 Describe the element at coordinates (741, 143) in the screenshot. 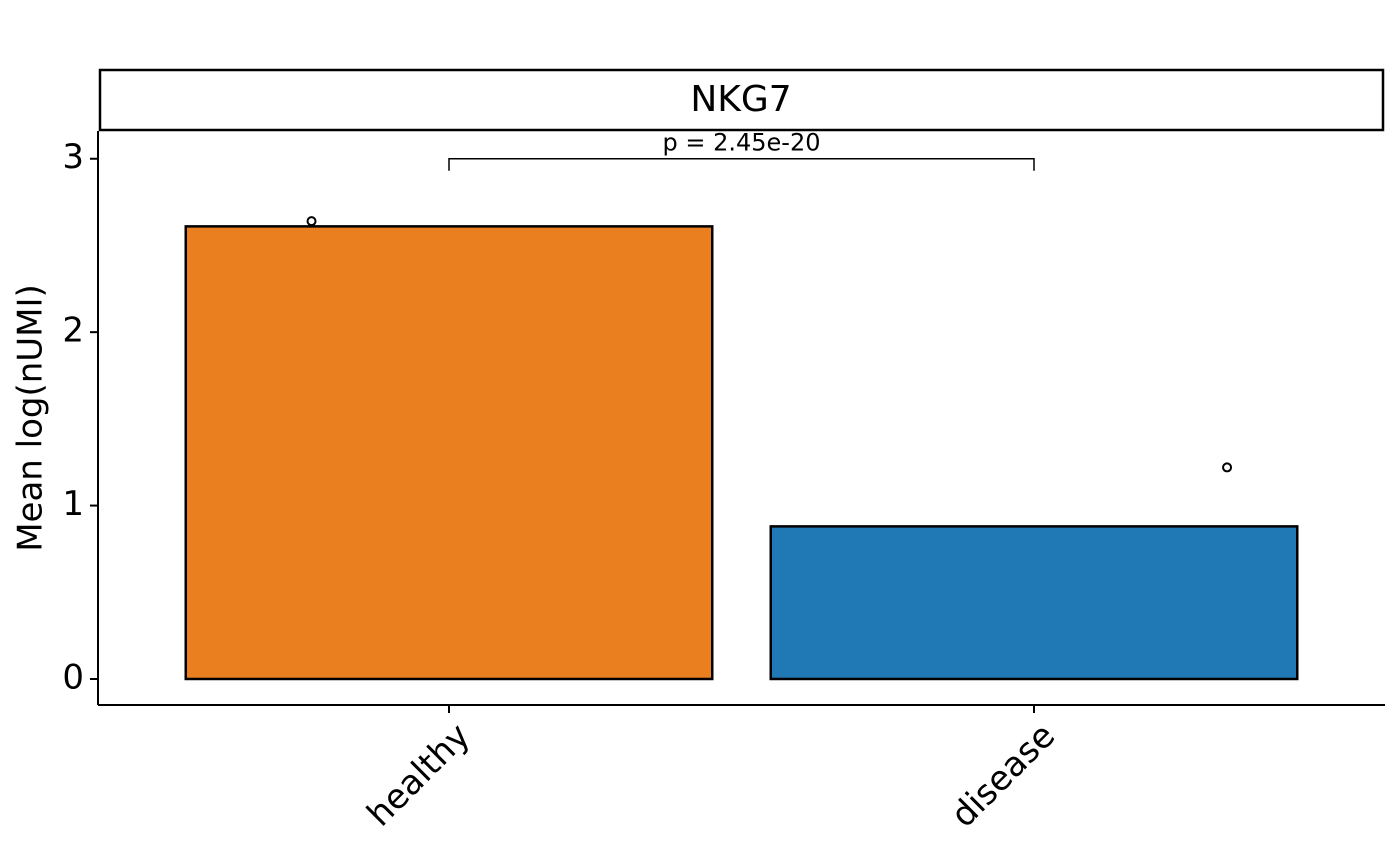

I see `p-value-label: p = 2.45e-20` at that location.